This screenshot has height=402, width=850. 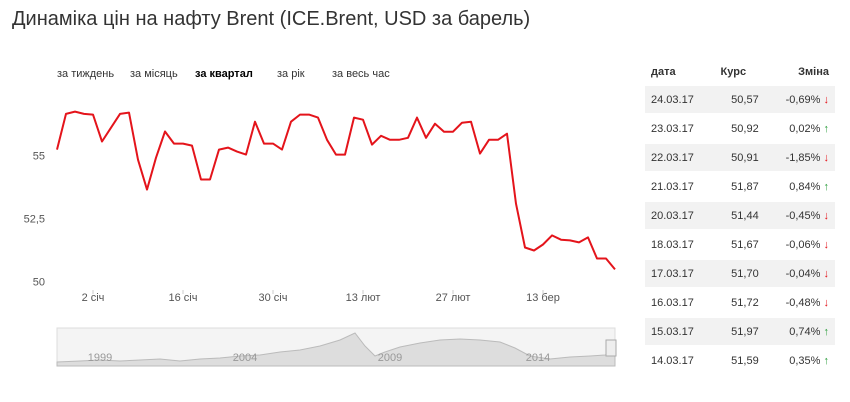 I want to click on navigator: 1999 2004 2009 2014, so click(x=336, y=347).